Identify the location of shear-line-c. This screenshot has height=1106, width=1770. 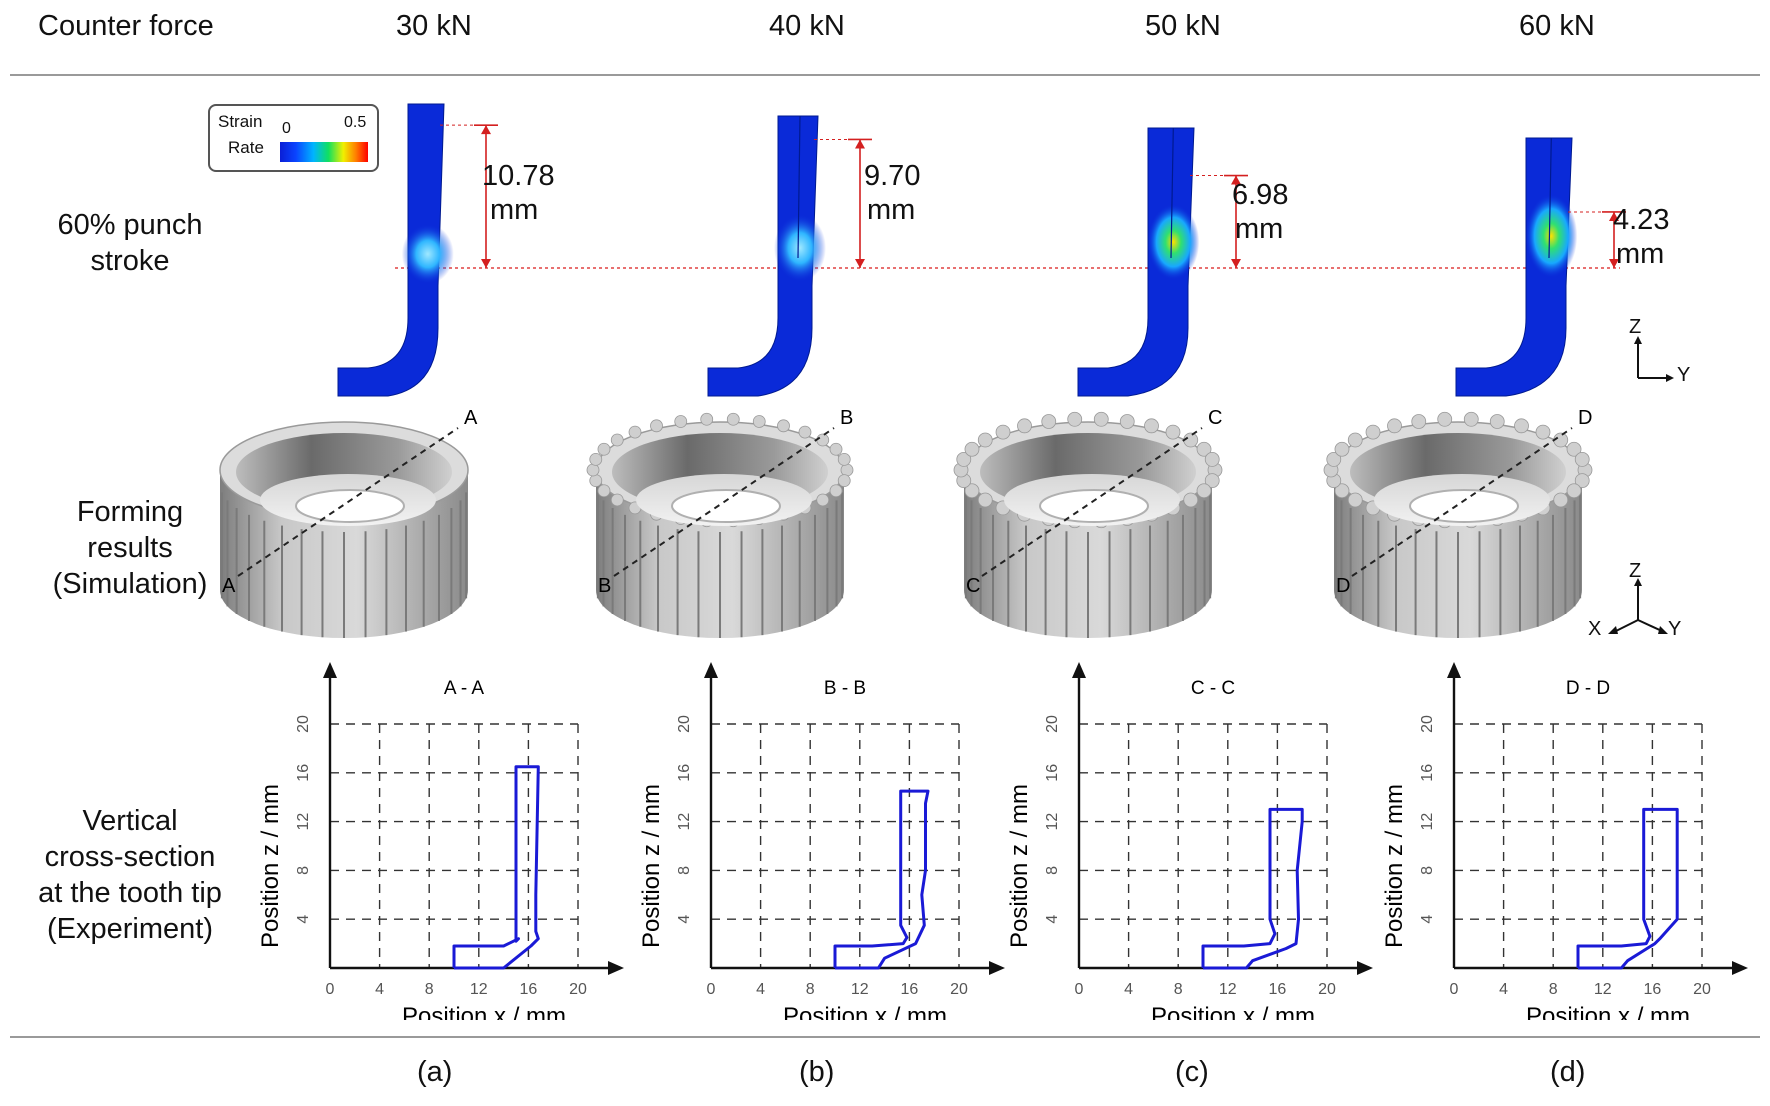
(1172, 193).